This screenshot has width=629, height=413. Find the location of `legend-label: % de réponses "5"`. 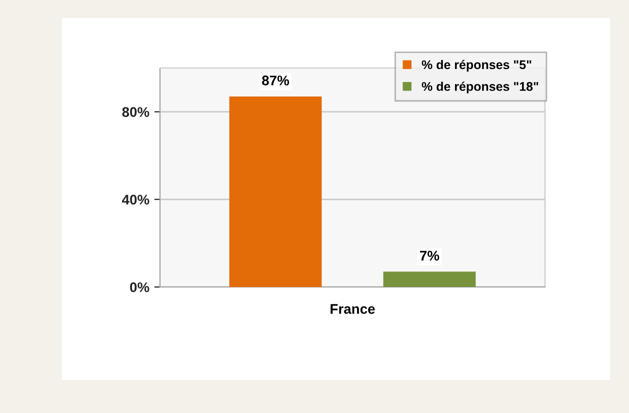

legend-label: % de réponses "5" is located at coordinates (477, 66).